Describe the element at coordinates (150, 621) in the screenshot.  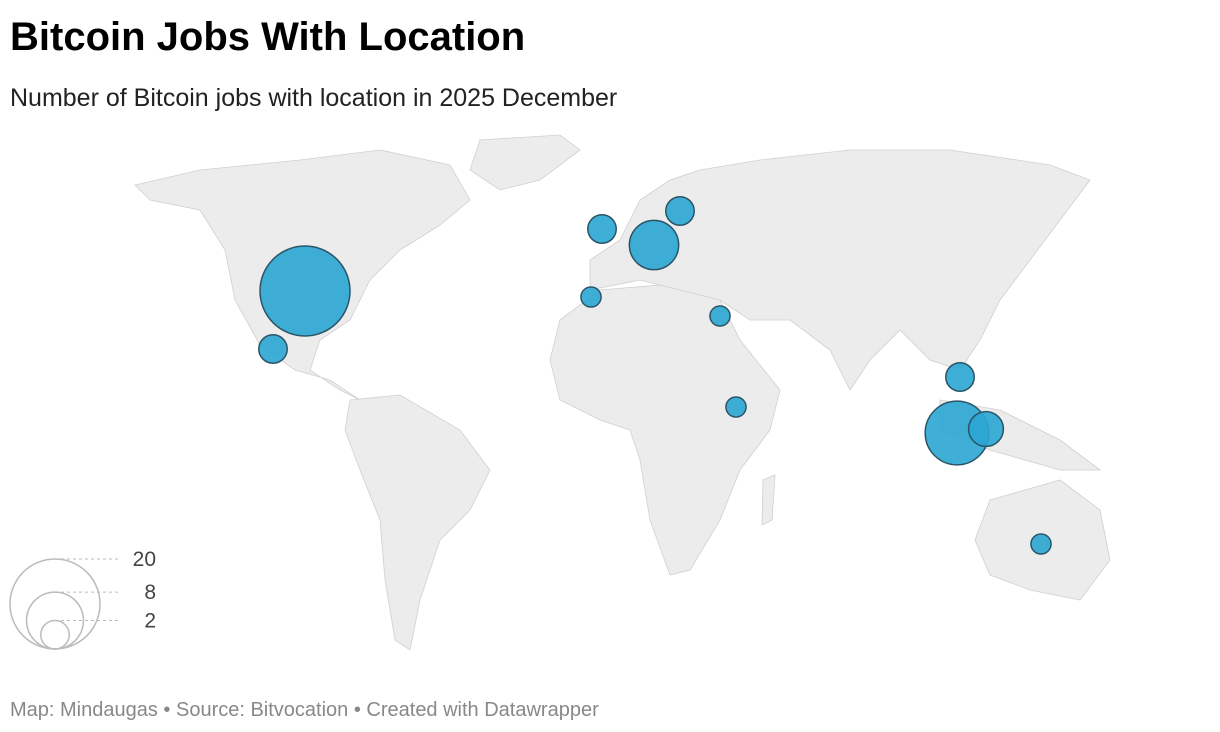
I see `legend-label: 2` at that location.